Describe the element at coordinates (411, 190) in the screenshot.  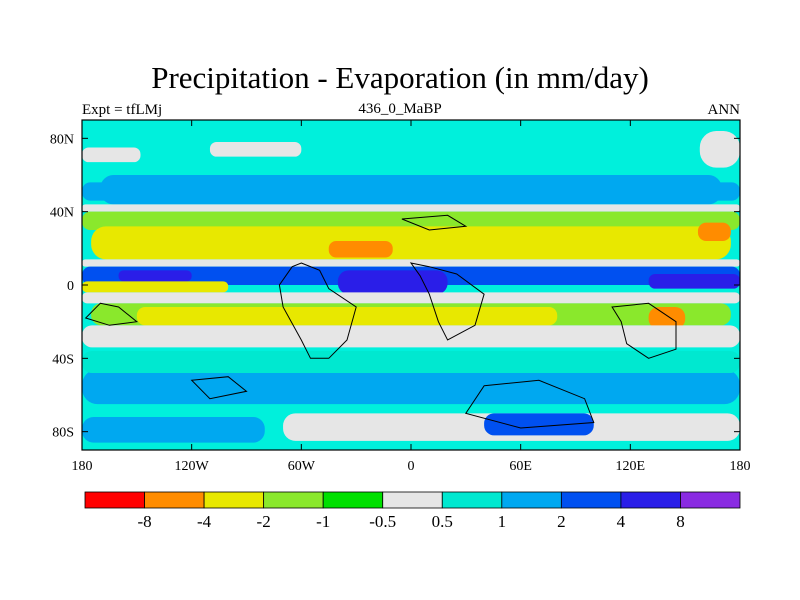
I see `region-storm-track-north-lightblue` at that location.